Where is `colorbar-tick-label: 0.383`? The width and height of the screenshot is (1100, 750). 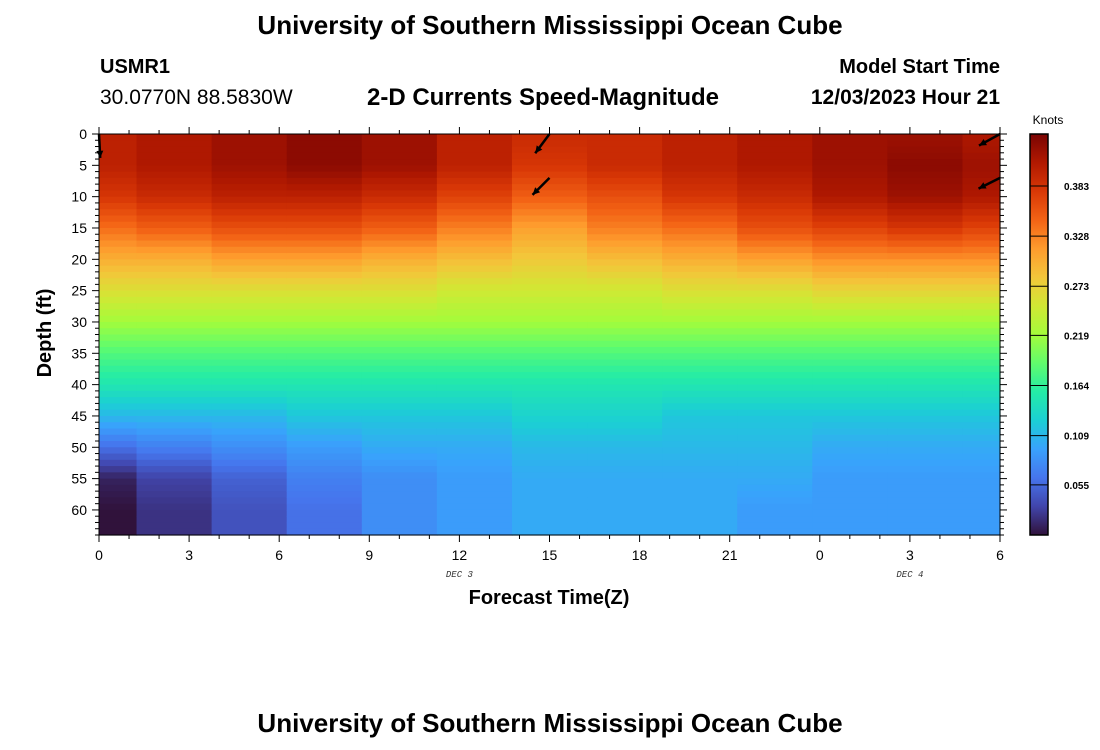 colorbar-tick-label: 0.383 is located at coordinates (1076, 187).